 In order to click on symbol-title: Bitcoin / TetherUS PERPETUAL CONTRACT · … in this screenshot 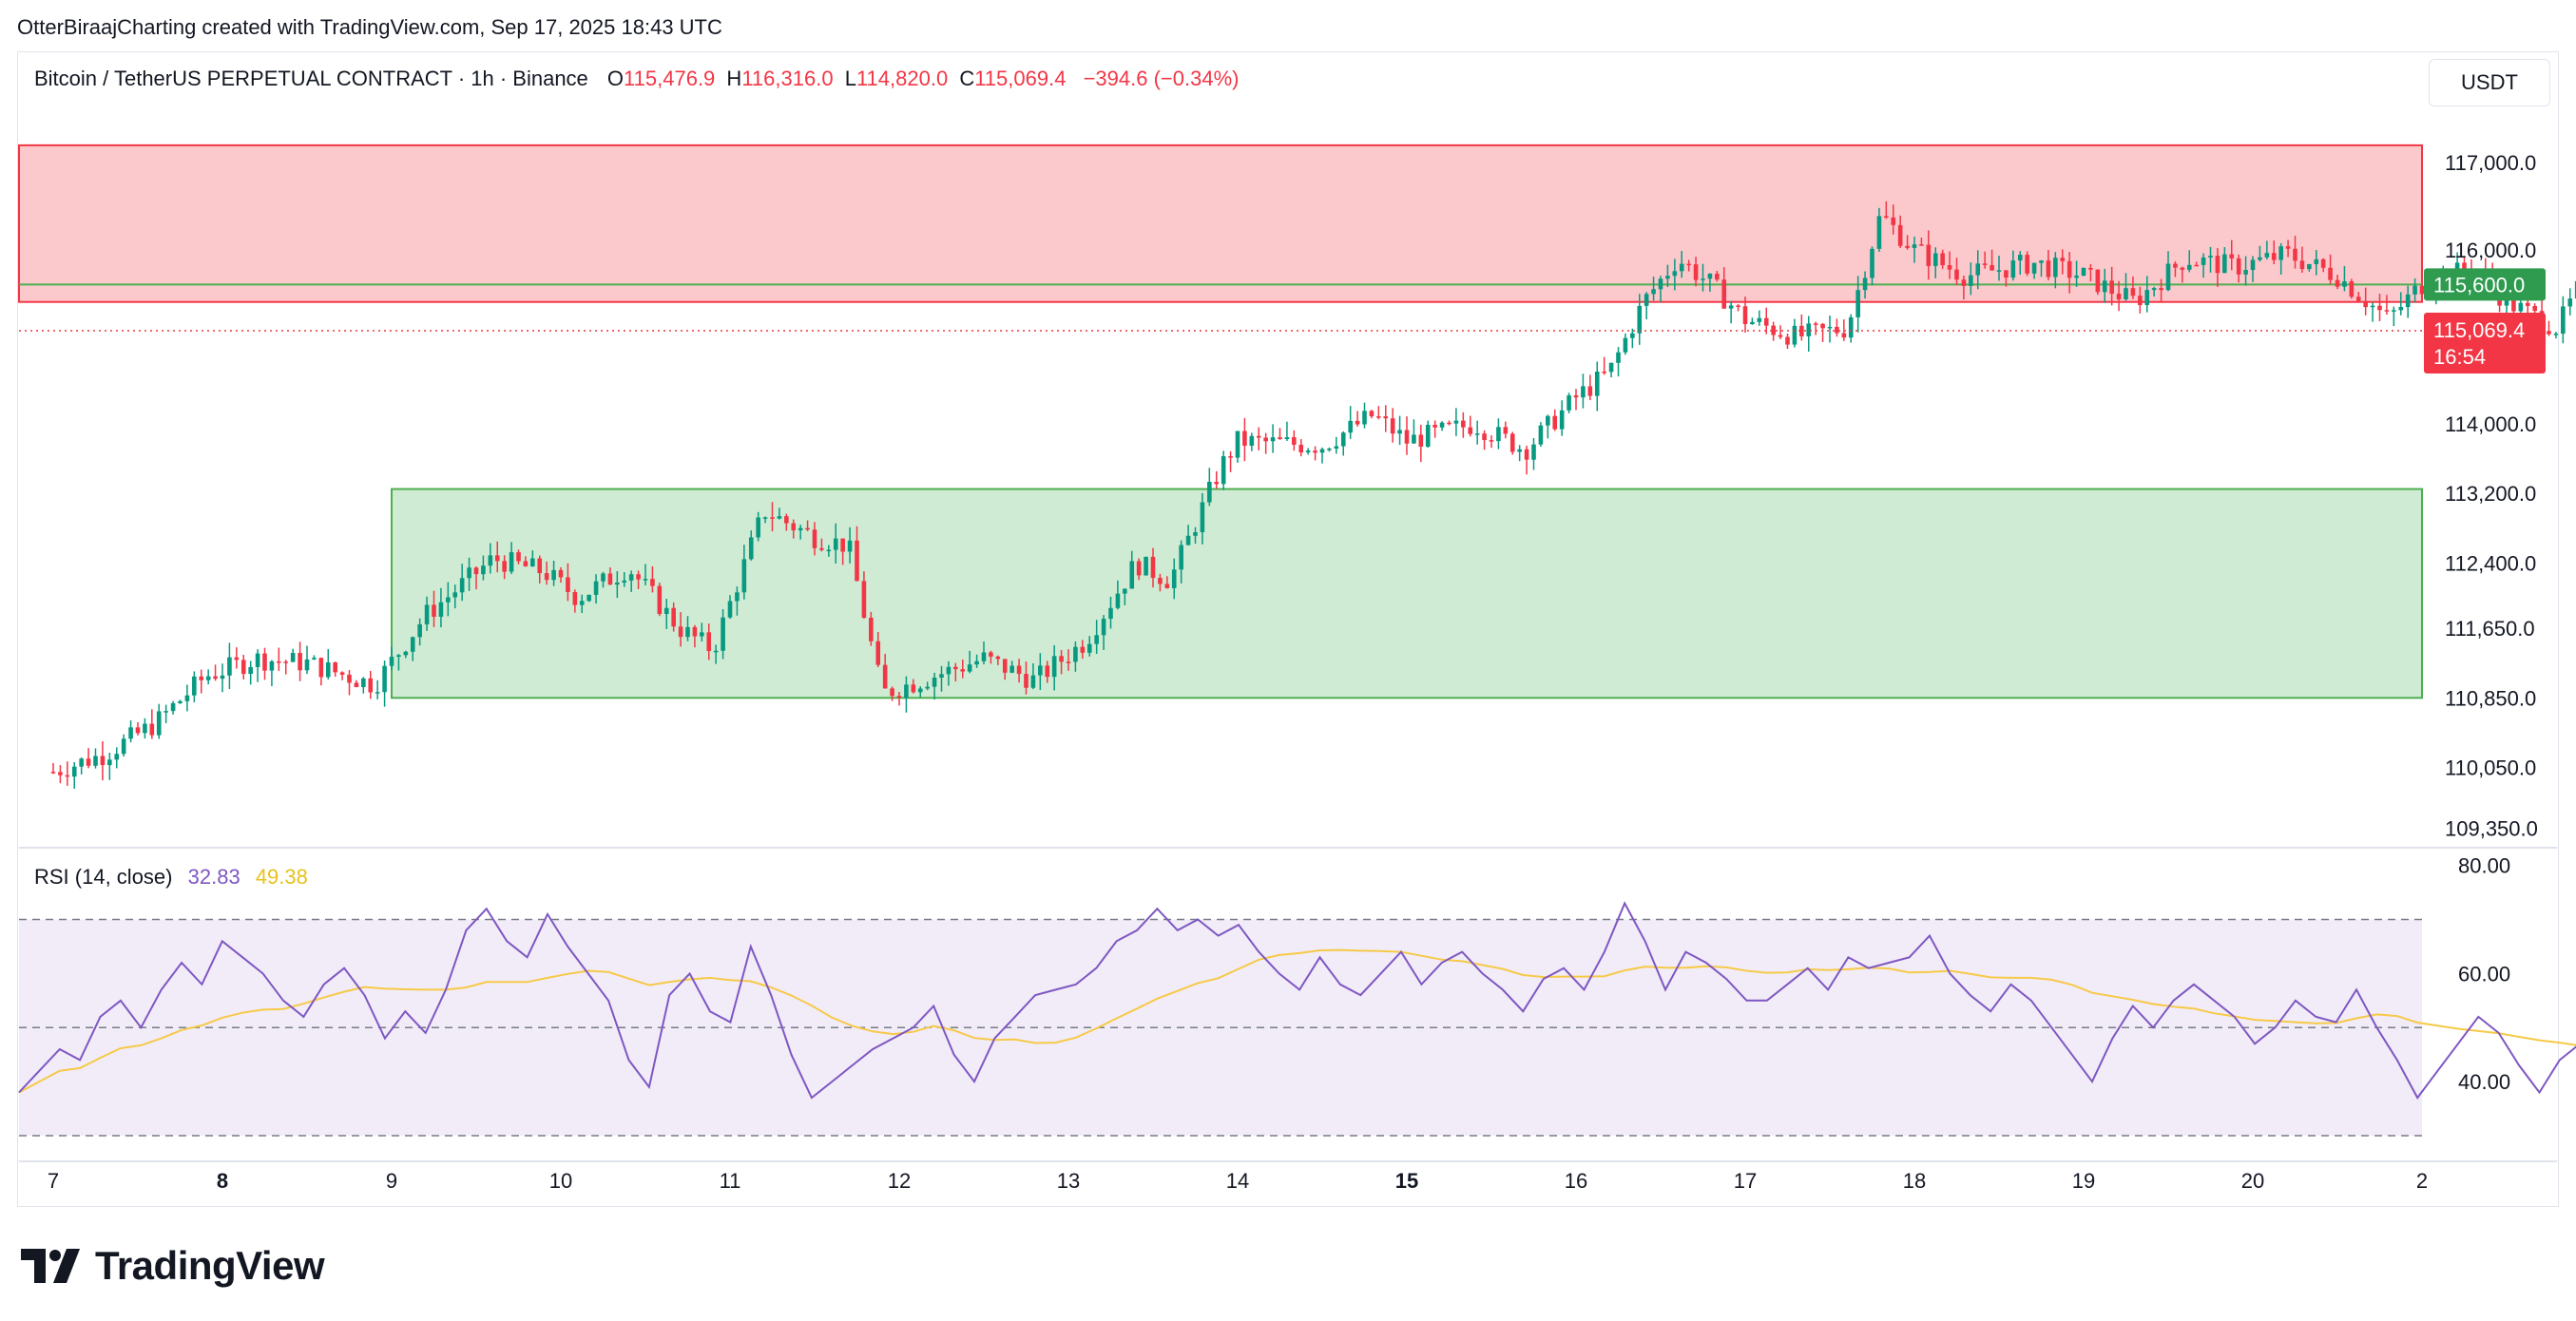, I will do `click(311, 78)`.